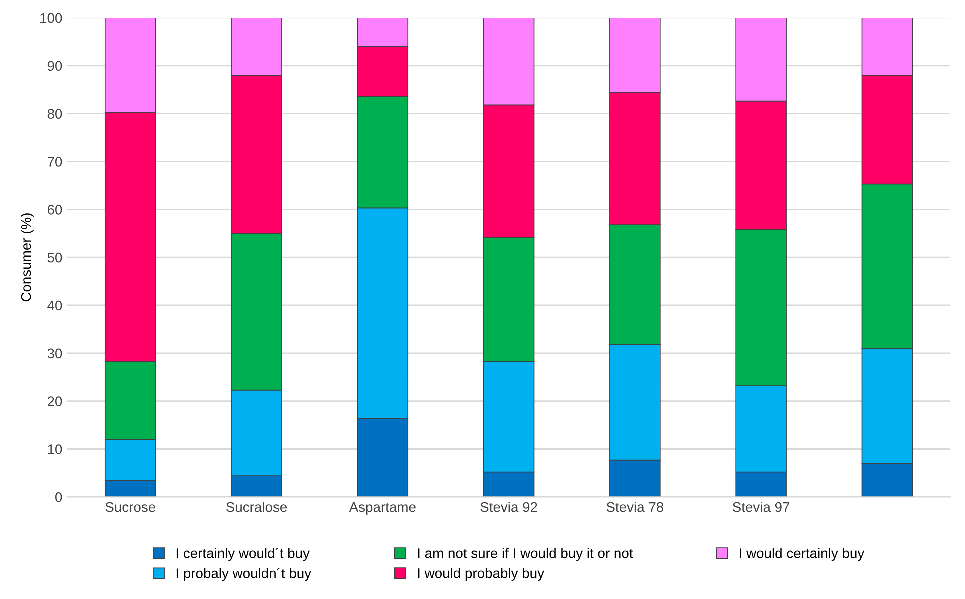 This screenshot has width=965, height=599. I want to click on y-axis-title: Consumer (%), so click(27, 258).